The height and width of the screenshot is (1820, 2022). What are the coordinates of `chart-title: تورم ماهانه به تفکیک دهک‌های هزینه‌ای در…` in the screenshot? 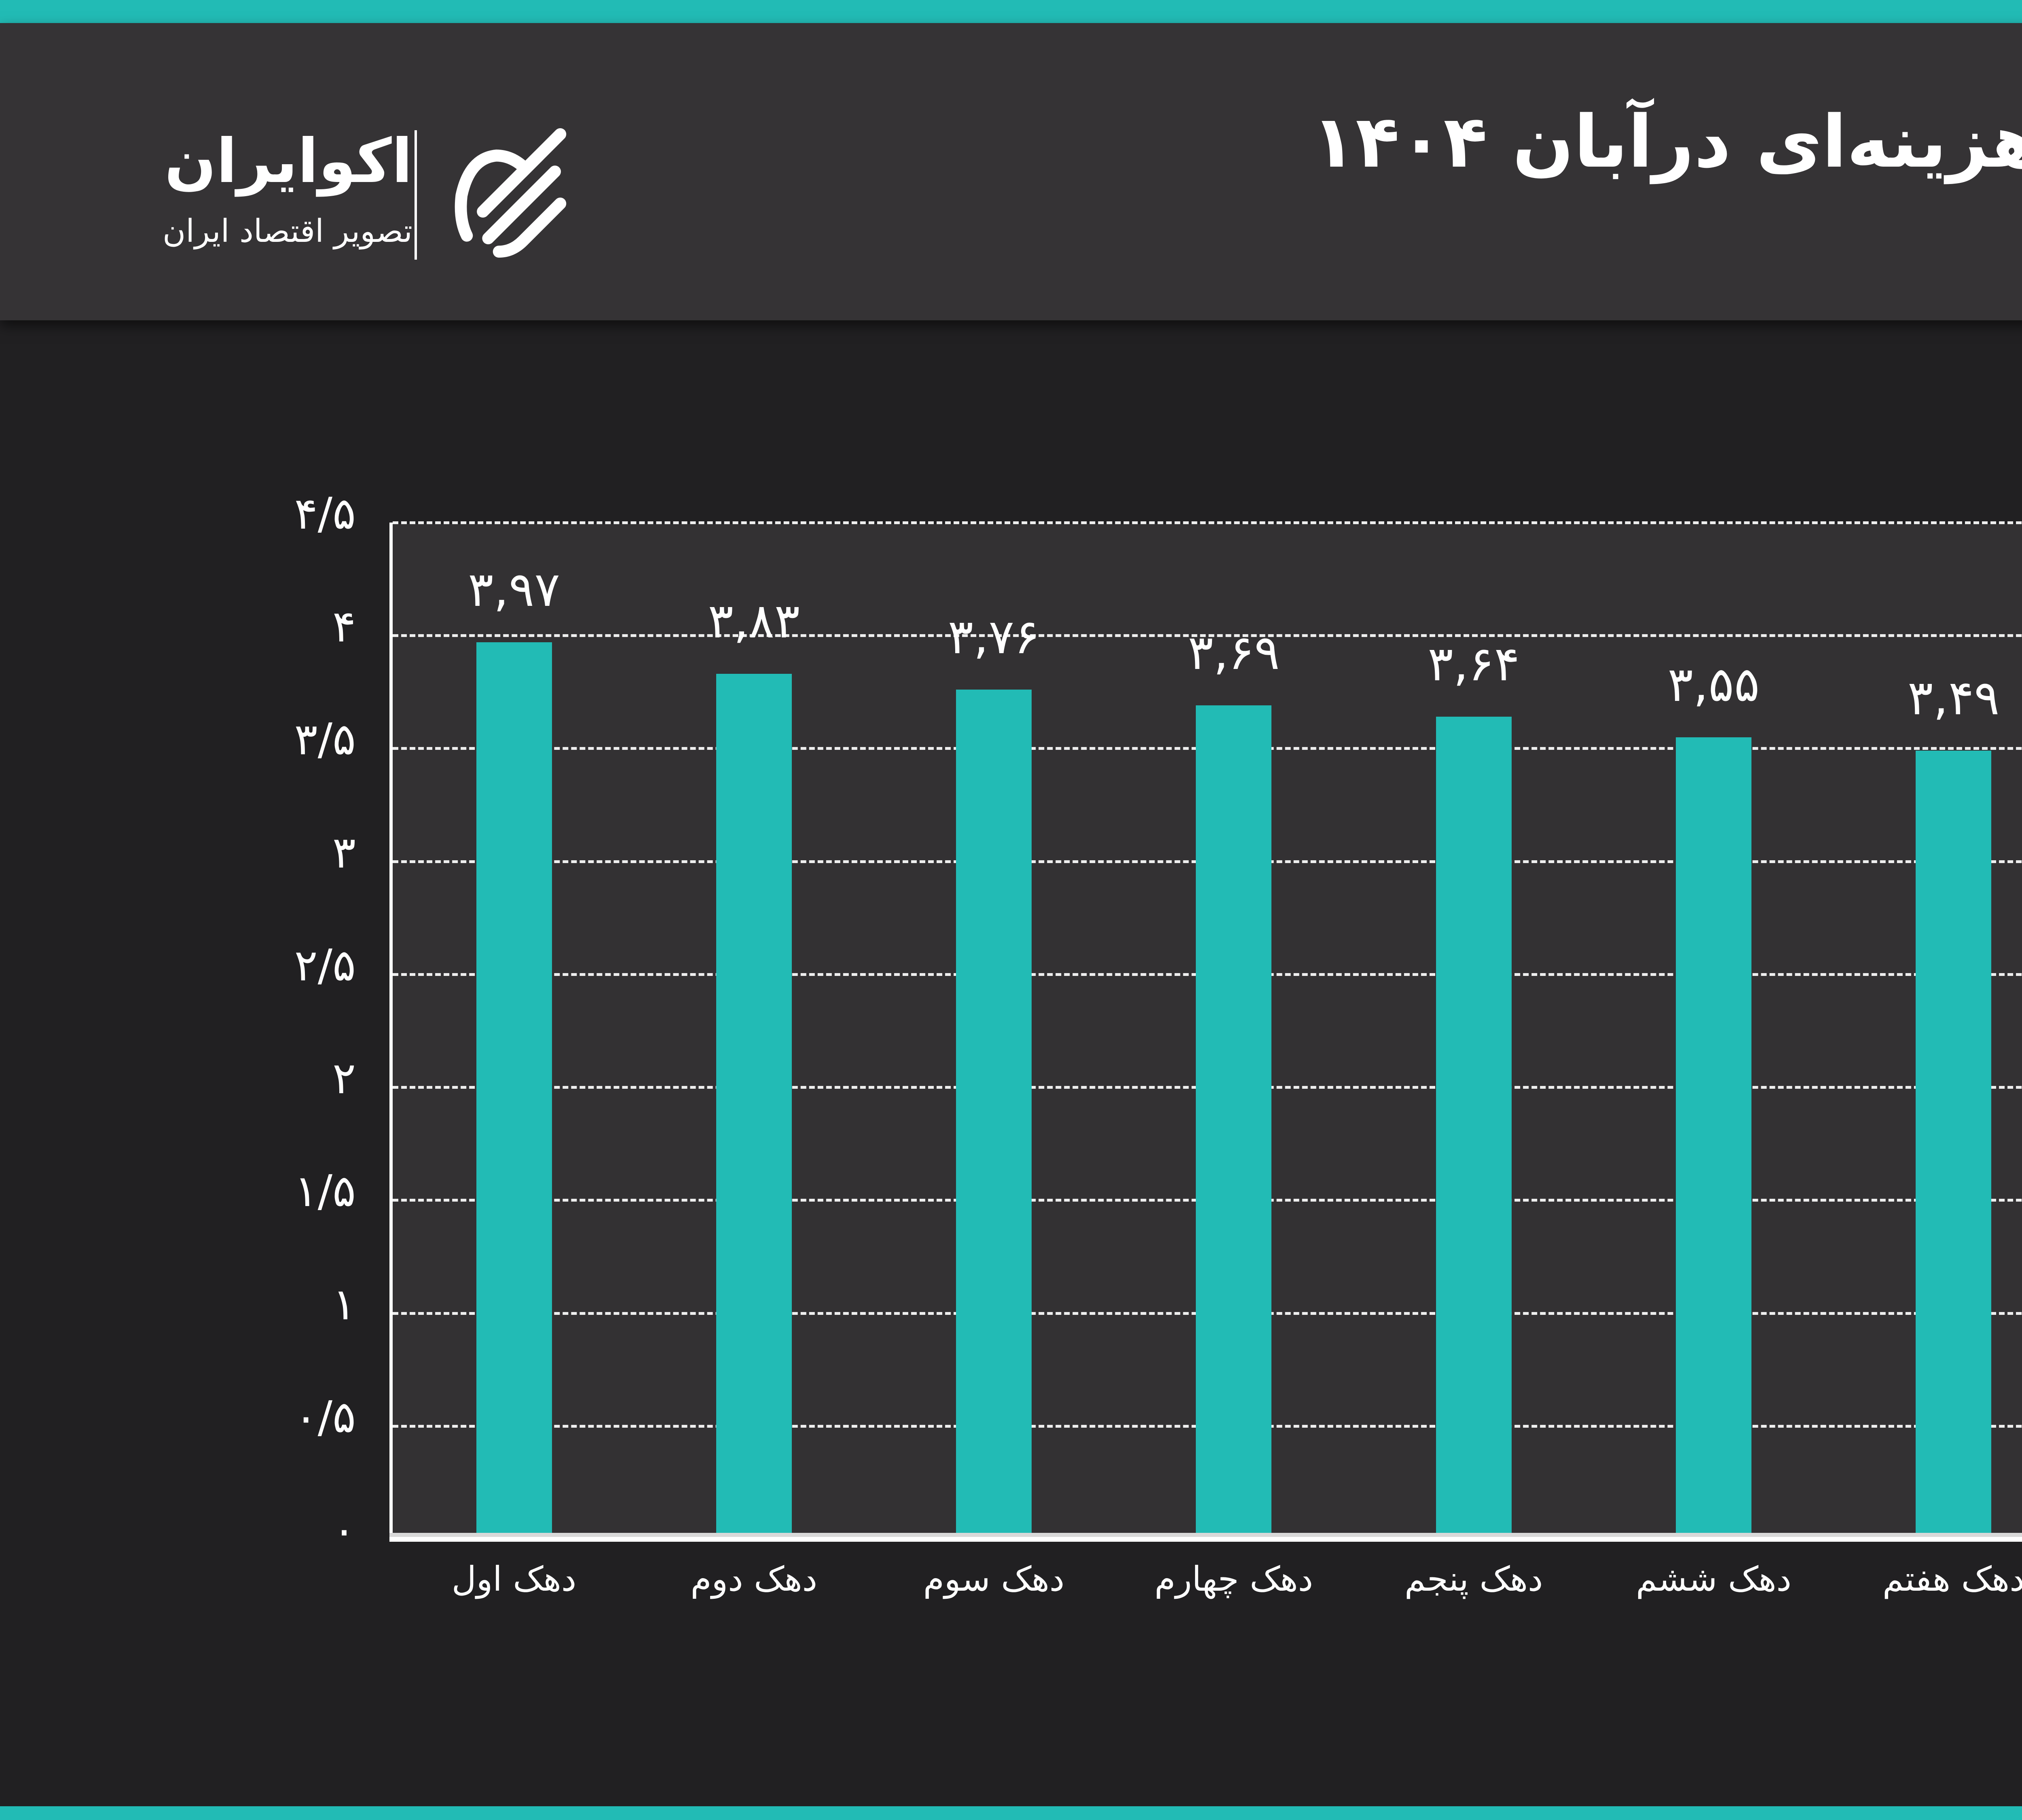 It's located at (1666, 142).